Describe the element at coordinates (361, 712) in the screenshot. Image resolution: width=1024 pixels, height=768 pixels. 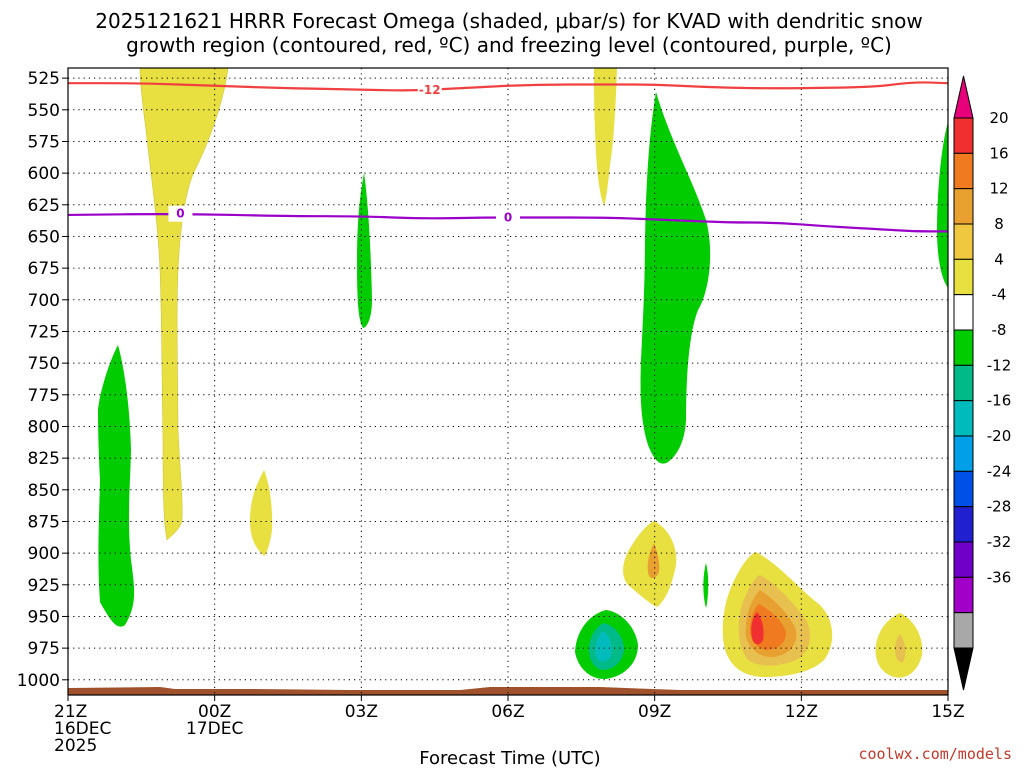
I see `x-tick-label: 03Z` at that location.